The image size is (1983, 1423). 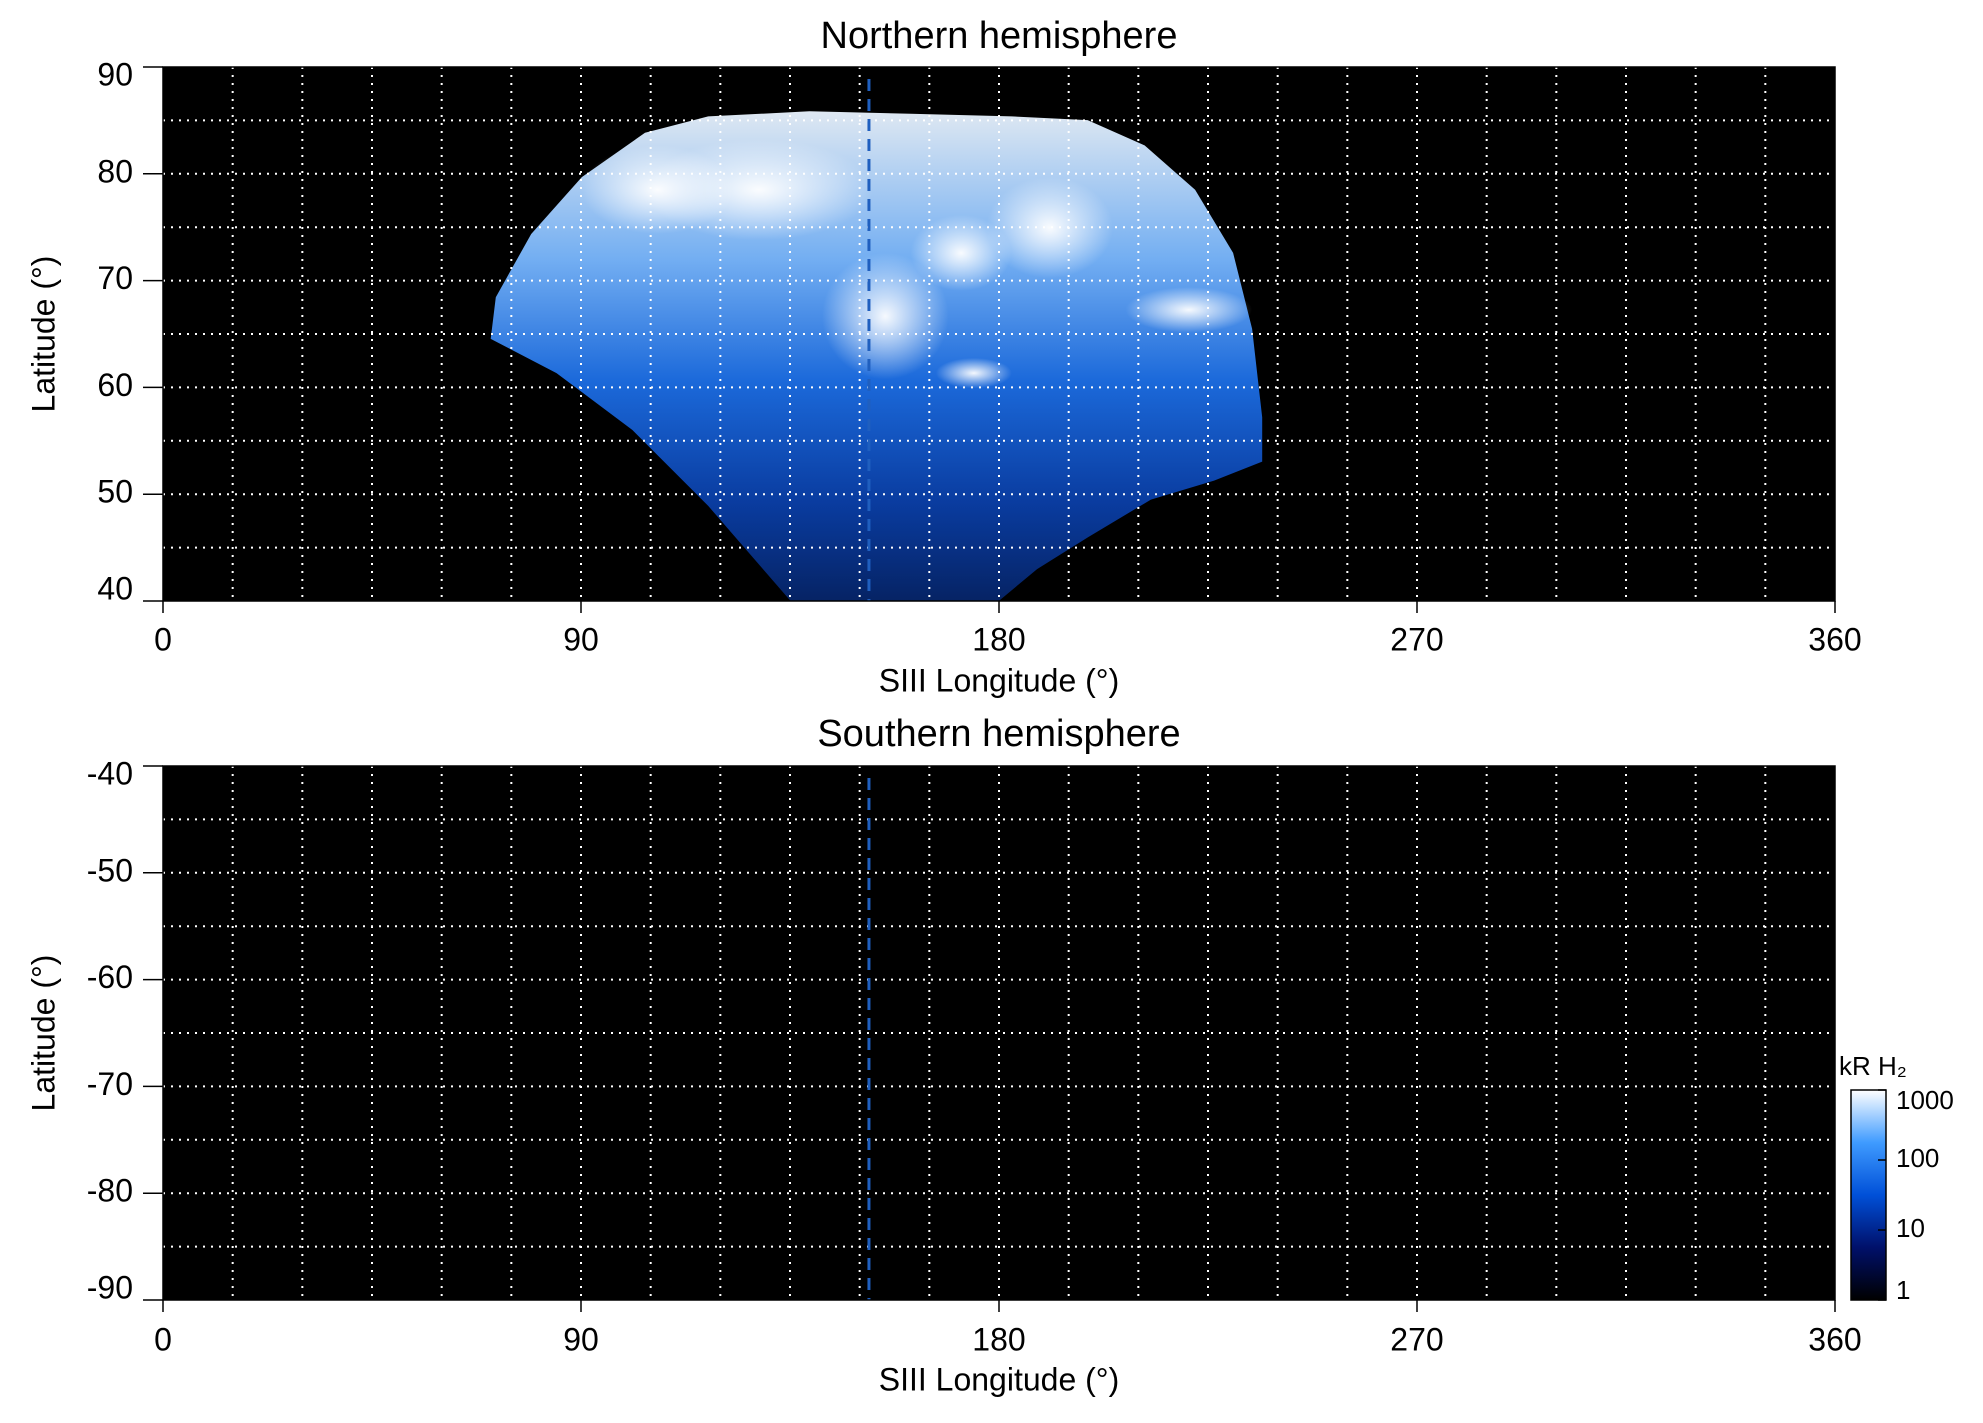 What do you see at coordinates (115, 278) in the screenshot?
I see `y-tick-label: 70` at bounding box center [115, 278].